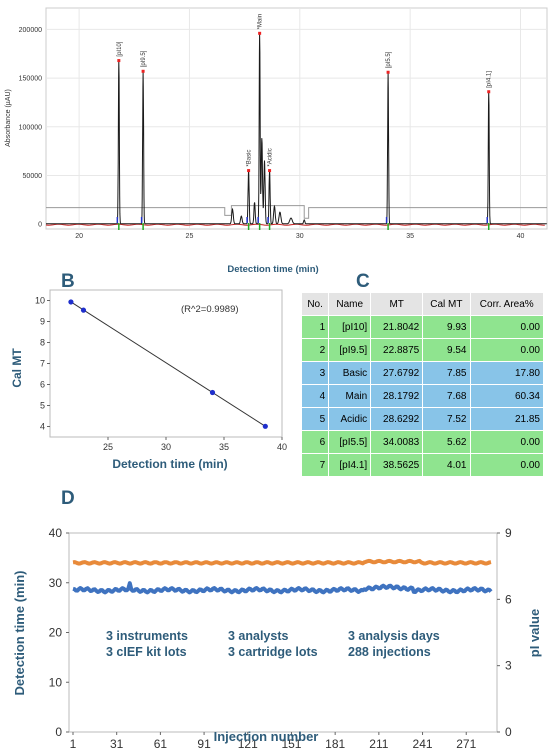 Image resolution: width=556 pixels, height=755 pixels. Describe the element at coordinates (466, 744) in the screenshot. I see `chart-d-xtick: 271` at that location.